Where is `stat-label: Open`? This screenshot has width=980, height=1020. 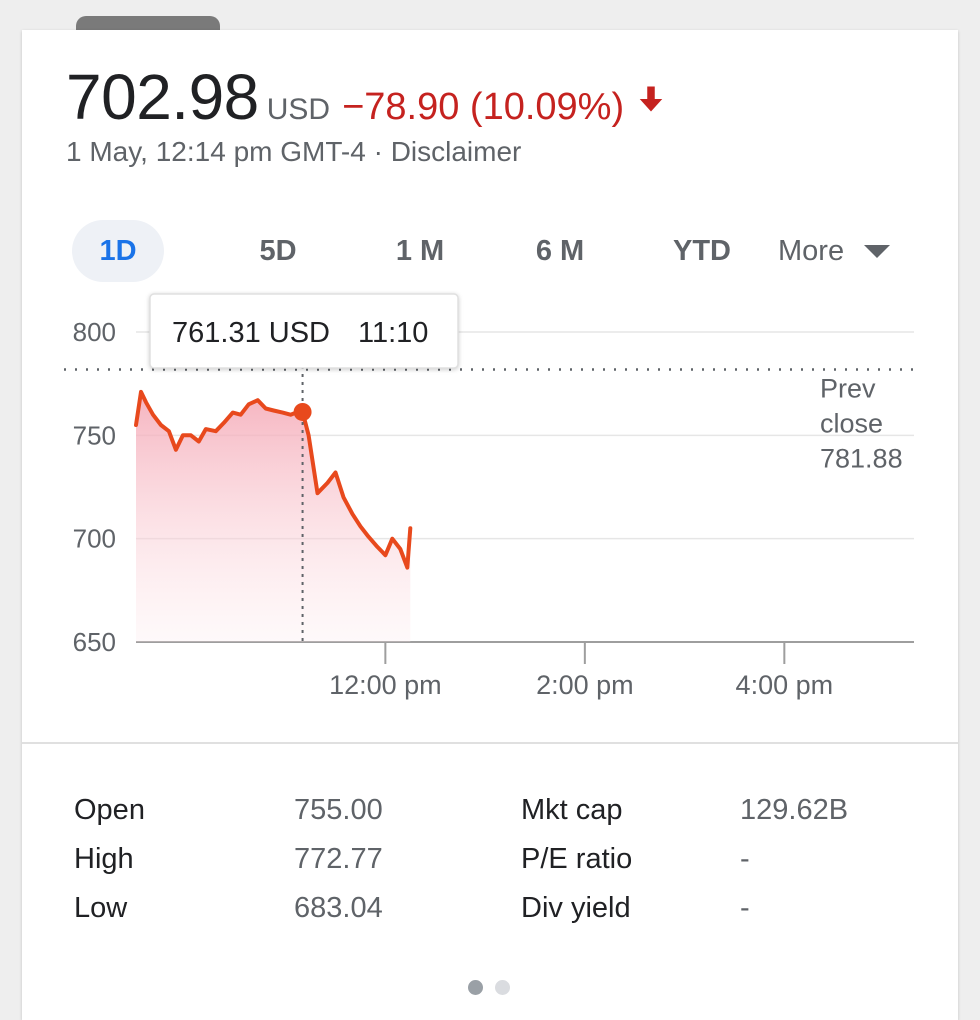
stat-label: Open is located at coordinates (109, 810).